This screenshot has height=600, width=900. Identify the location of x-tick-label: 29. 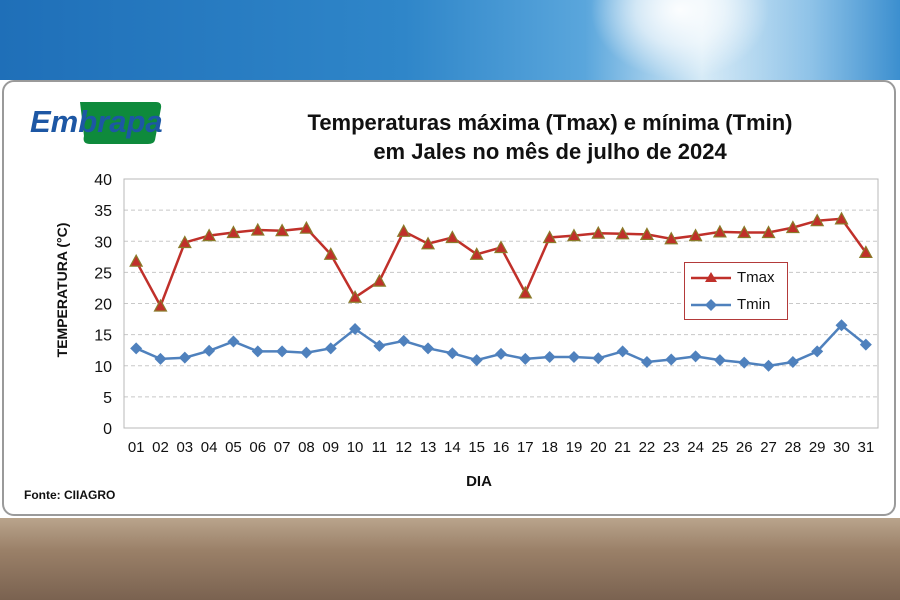
(817, 447).